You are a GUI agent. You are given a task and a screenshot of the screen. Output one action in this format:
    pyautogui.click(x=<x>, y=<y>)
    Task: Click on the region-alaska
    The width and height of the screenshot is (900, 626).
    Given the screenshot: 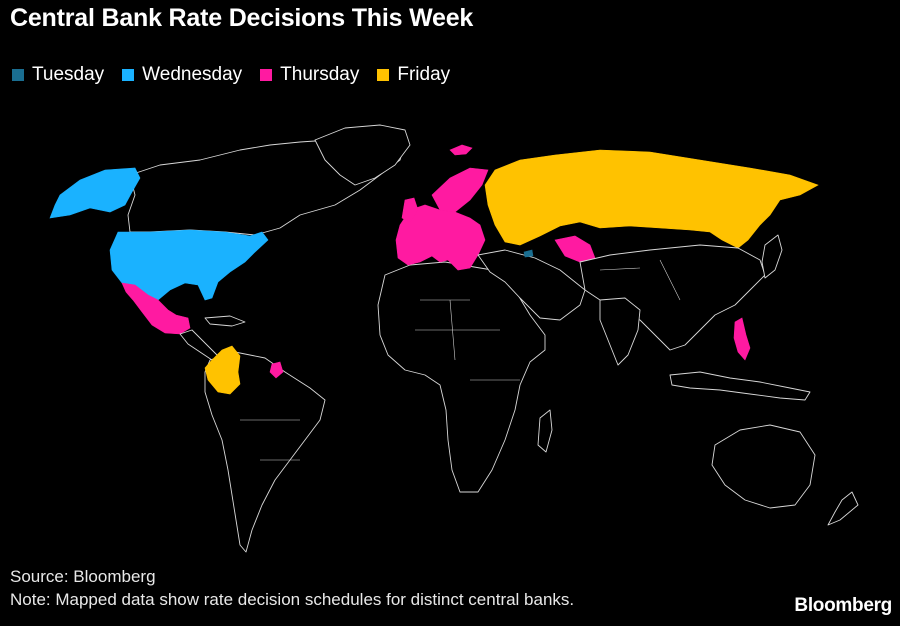 What is the action you would take?
    pyautogui.click(x=95, y=193)
    